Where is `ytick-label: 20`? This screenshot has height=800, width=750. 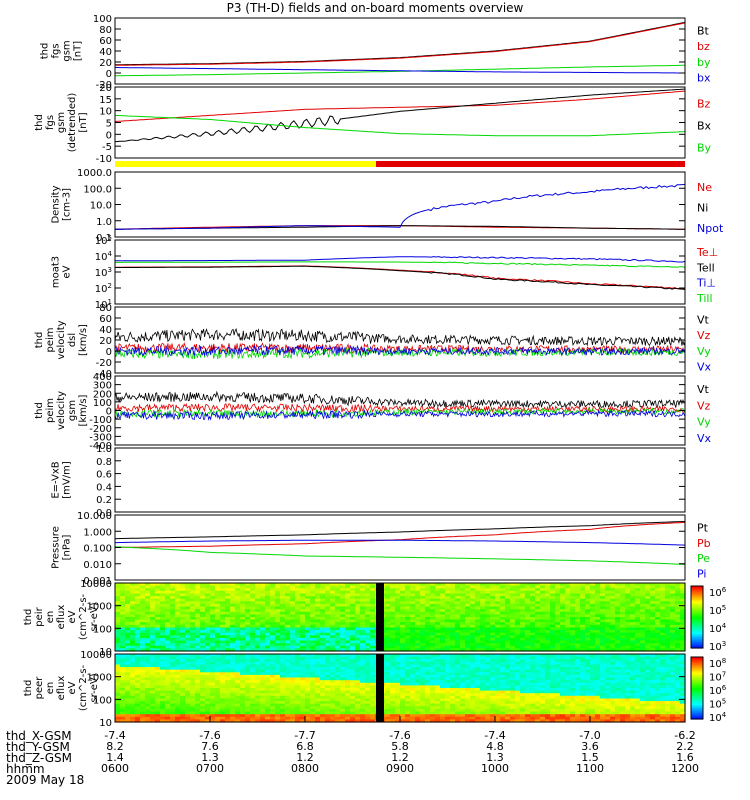 ytick-label: 20 is located at coordinates (105, 63).